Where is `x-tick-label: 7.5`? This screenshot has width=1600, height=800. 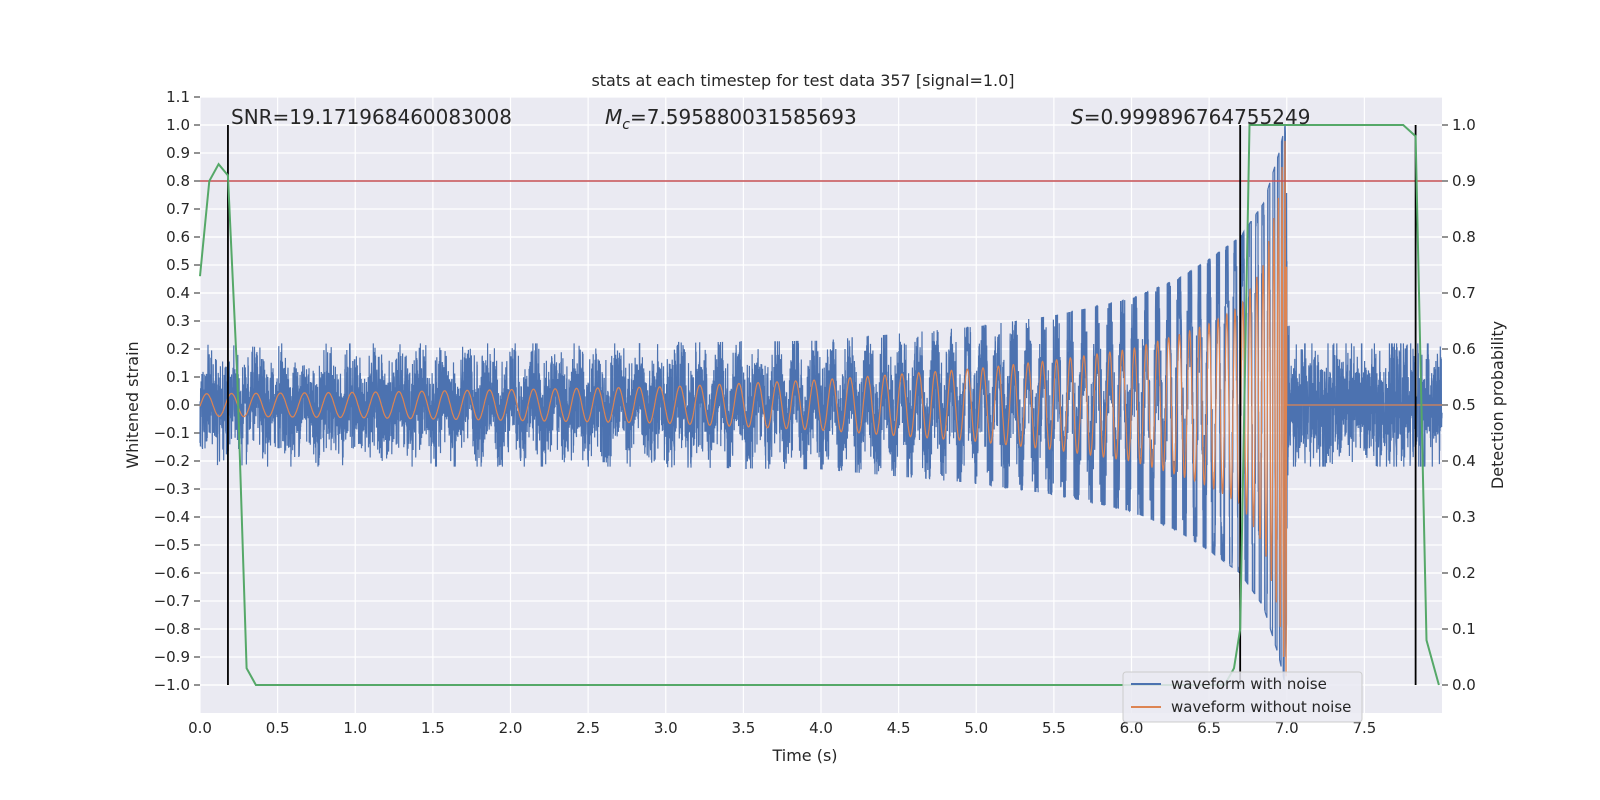 x-tick-label: 7.5 is located at coordinates (1364, 728).